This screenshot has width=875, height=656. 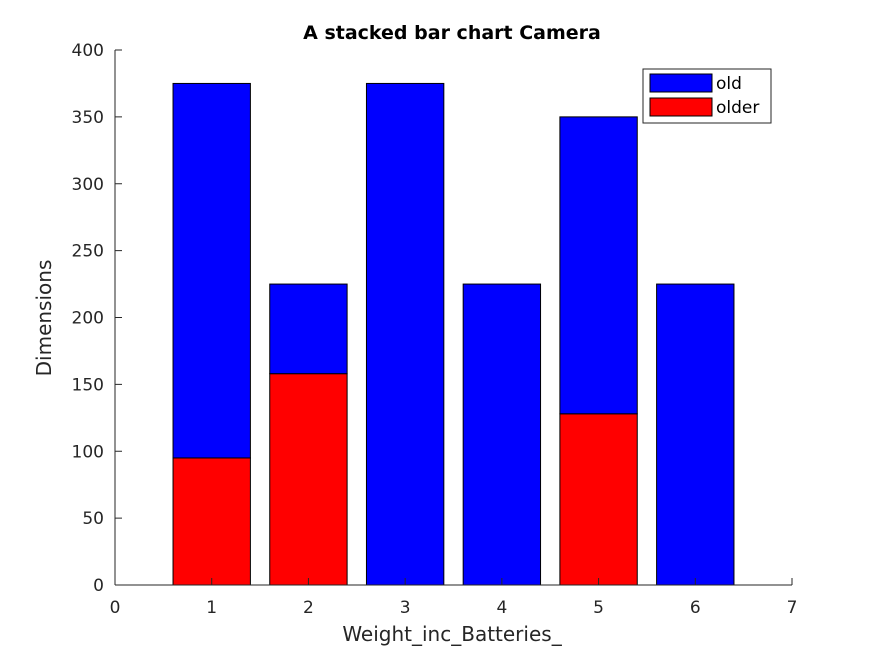 I want to click on legend: old older, so click(x=707, y=96).